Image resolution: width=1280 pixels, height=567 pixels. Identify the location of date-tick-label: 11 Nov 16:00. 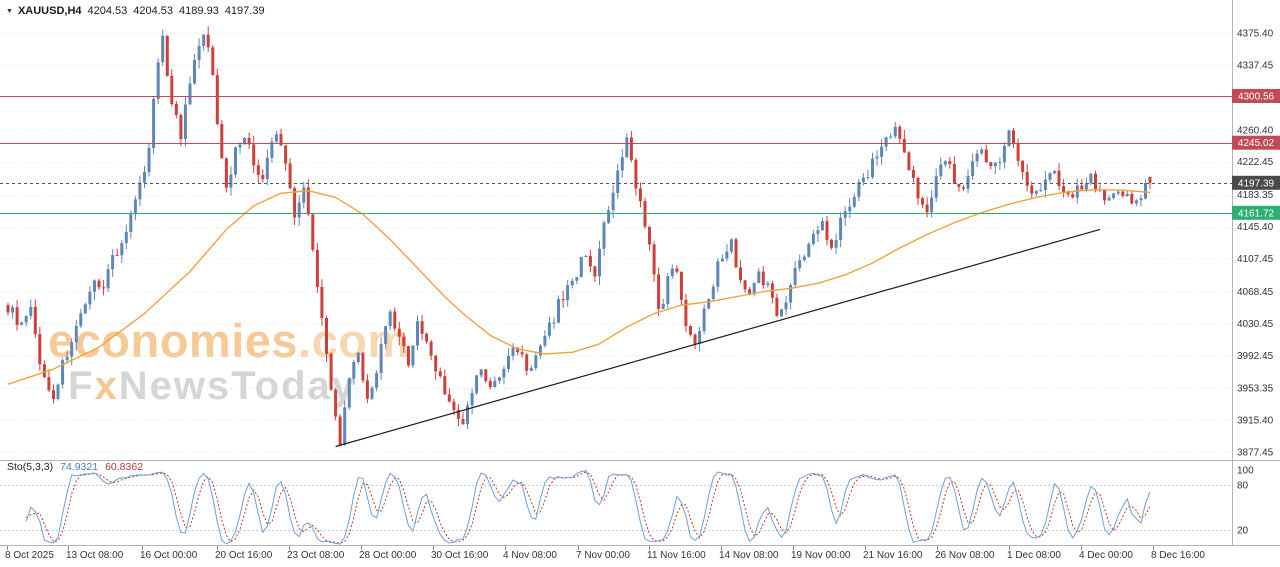
(676, 555).